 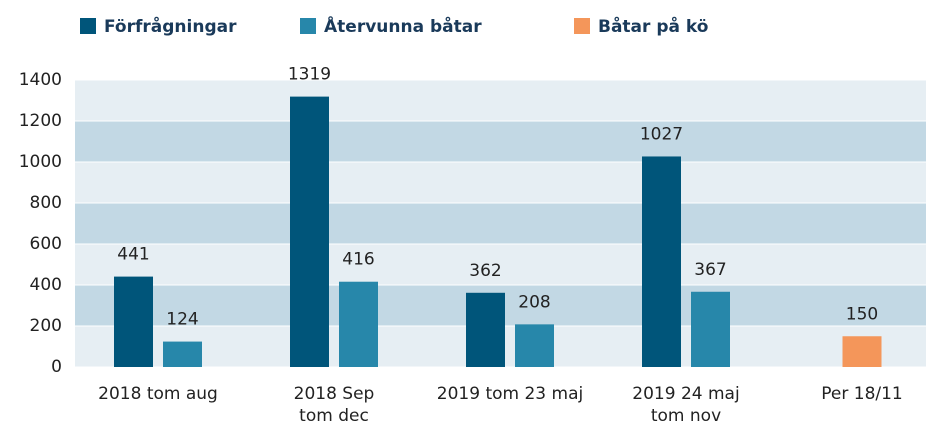 What do you see at coordinates (653, 26) in the screenshot?
I see `legend-label: Båtar på kö` at bounding box center [653, 26].